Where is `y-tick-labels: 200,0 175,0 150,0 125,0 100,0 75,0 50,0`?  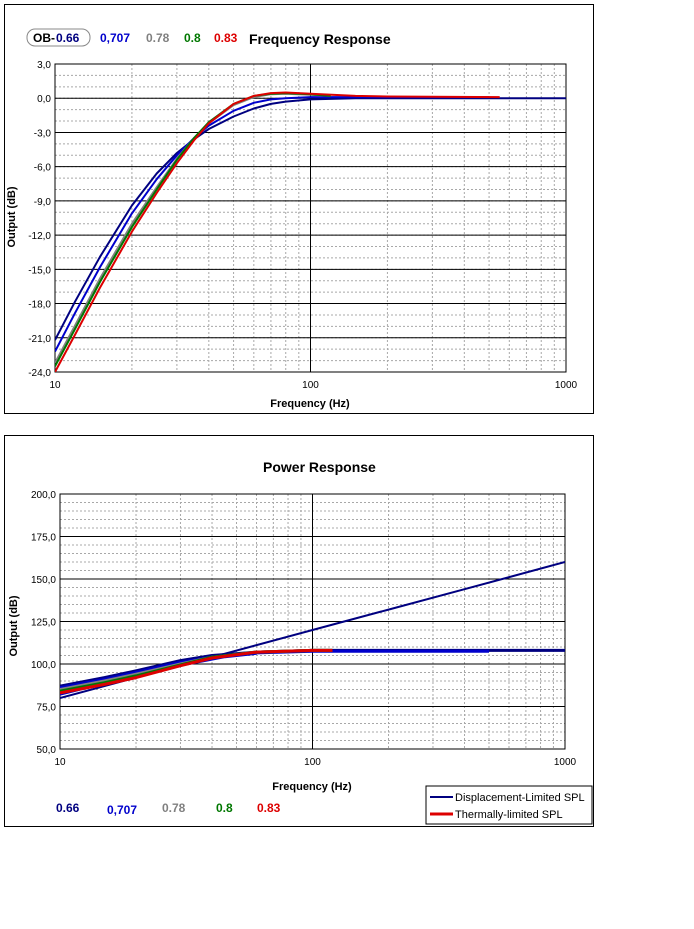
y-tick-labels: 200,0 175,0 150,0 125,0 100,0 75,0 50,0 is located at coordinates (43, 623).